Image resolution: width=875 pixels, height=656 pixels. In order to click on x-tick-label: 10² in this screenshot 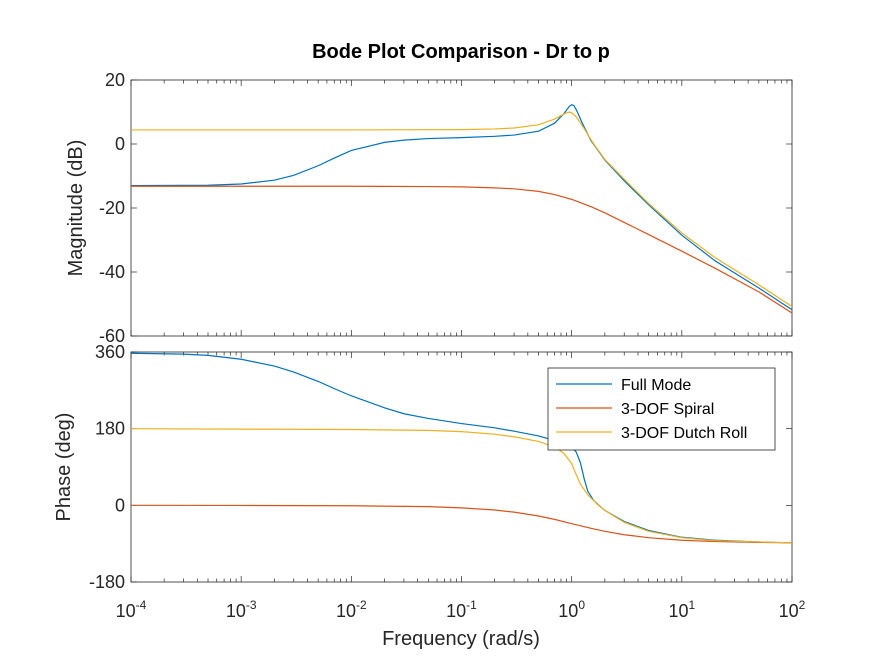, I will do `click(792, 609)`.